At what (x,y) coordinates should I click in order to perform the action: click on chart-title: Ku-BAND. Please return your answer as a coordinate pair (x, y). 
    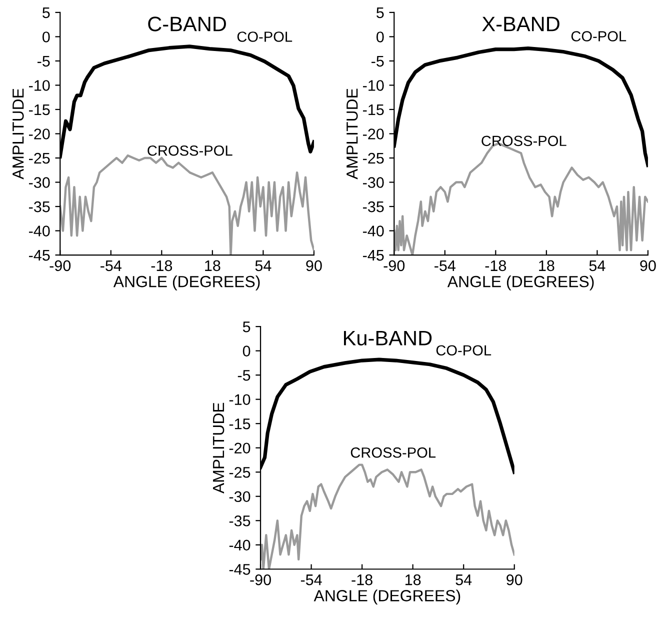
    Looking at the image, I should click on (388, 338).